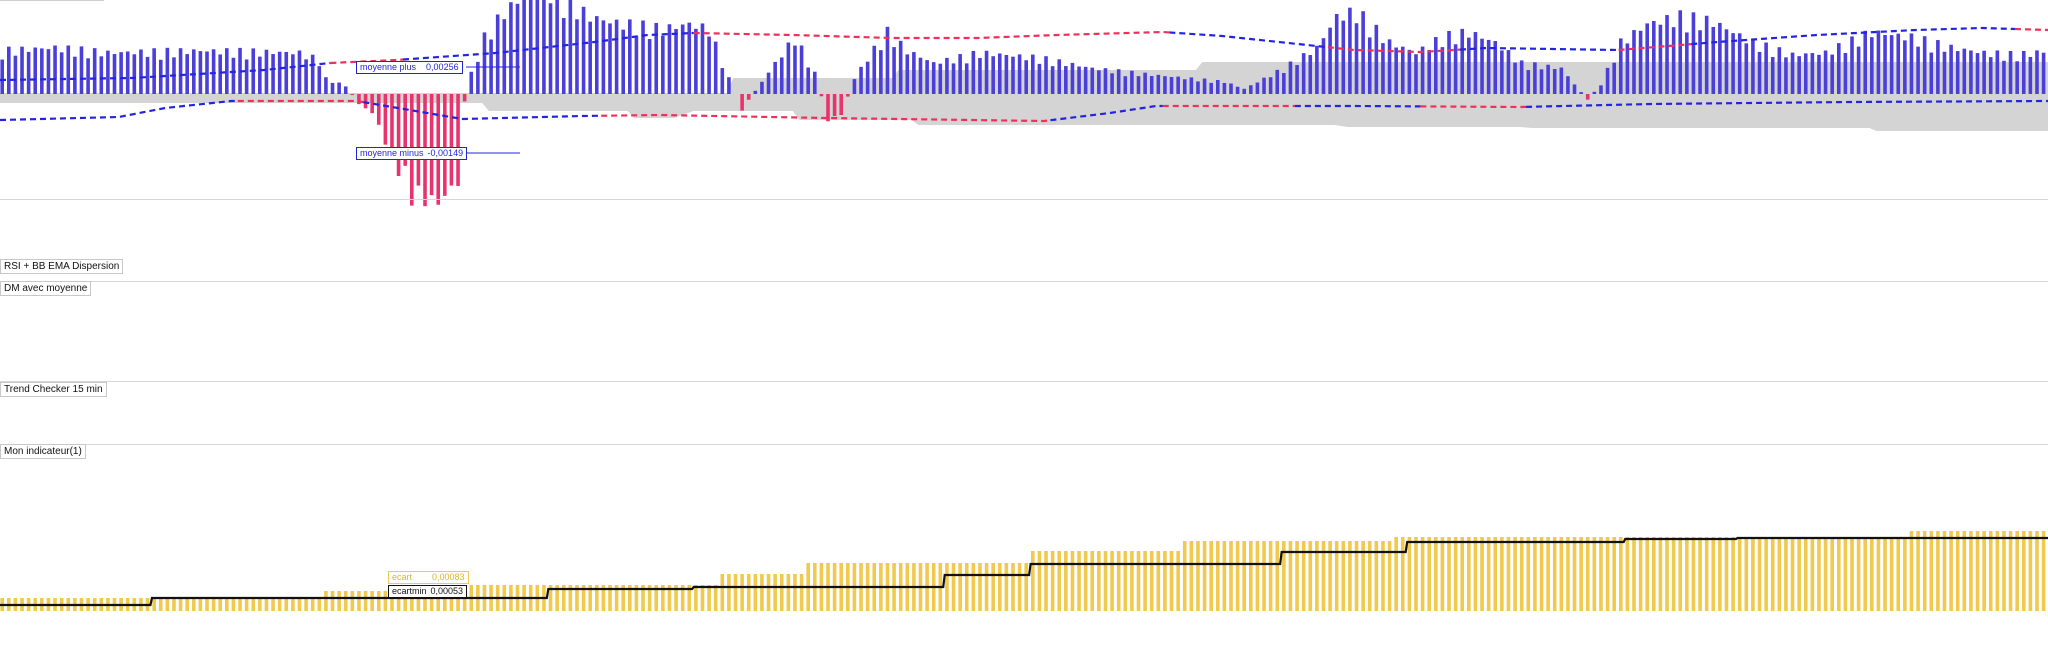 The image size is (2048, 661). Describe the element at coordinates (445, 153) in the screenshot. I see `flag-moyenne-minus-value: -0,00149` at that location.